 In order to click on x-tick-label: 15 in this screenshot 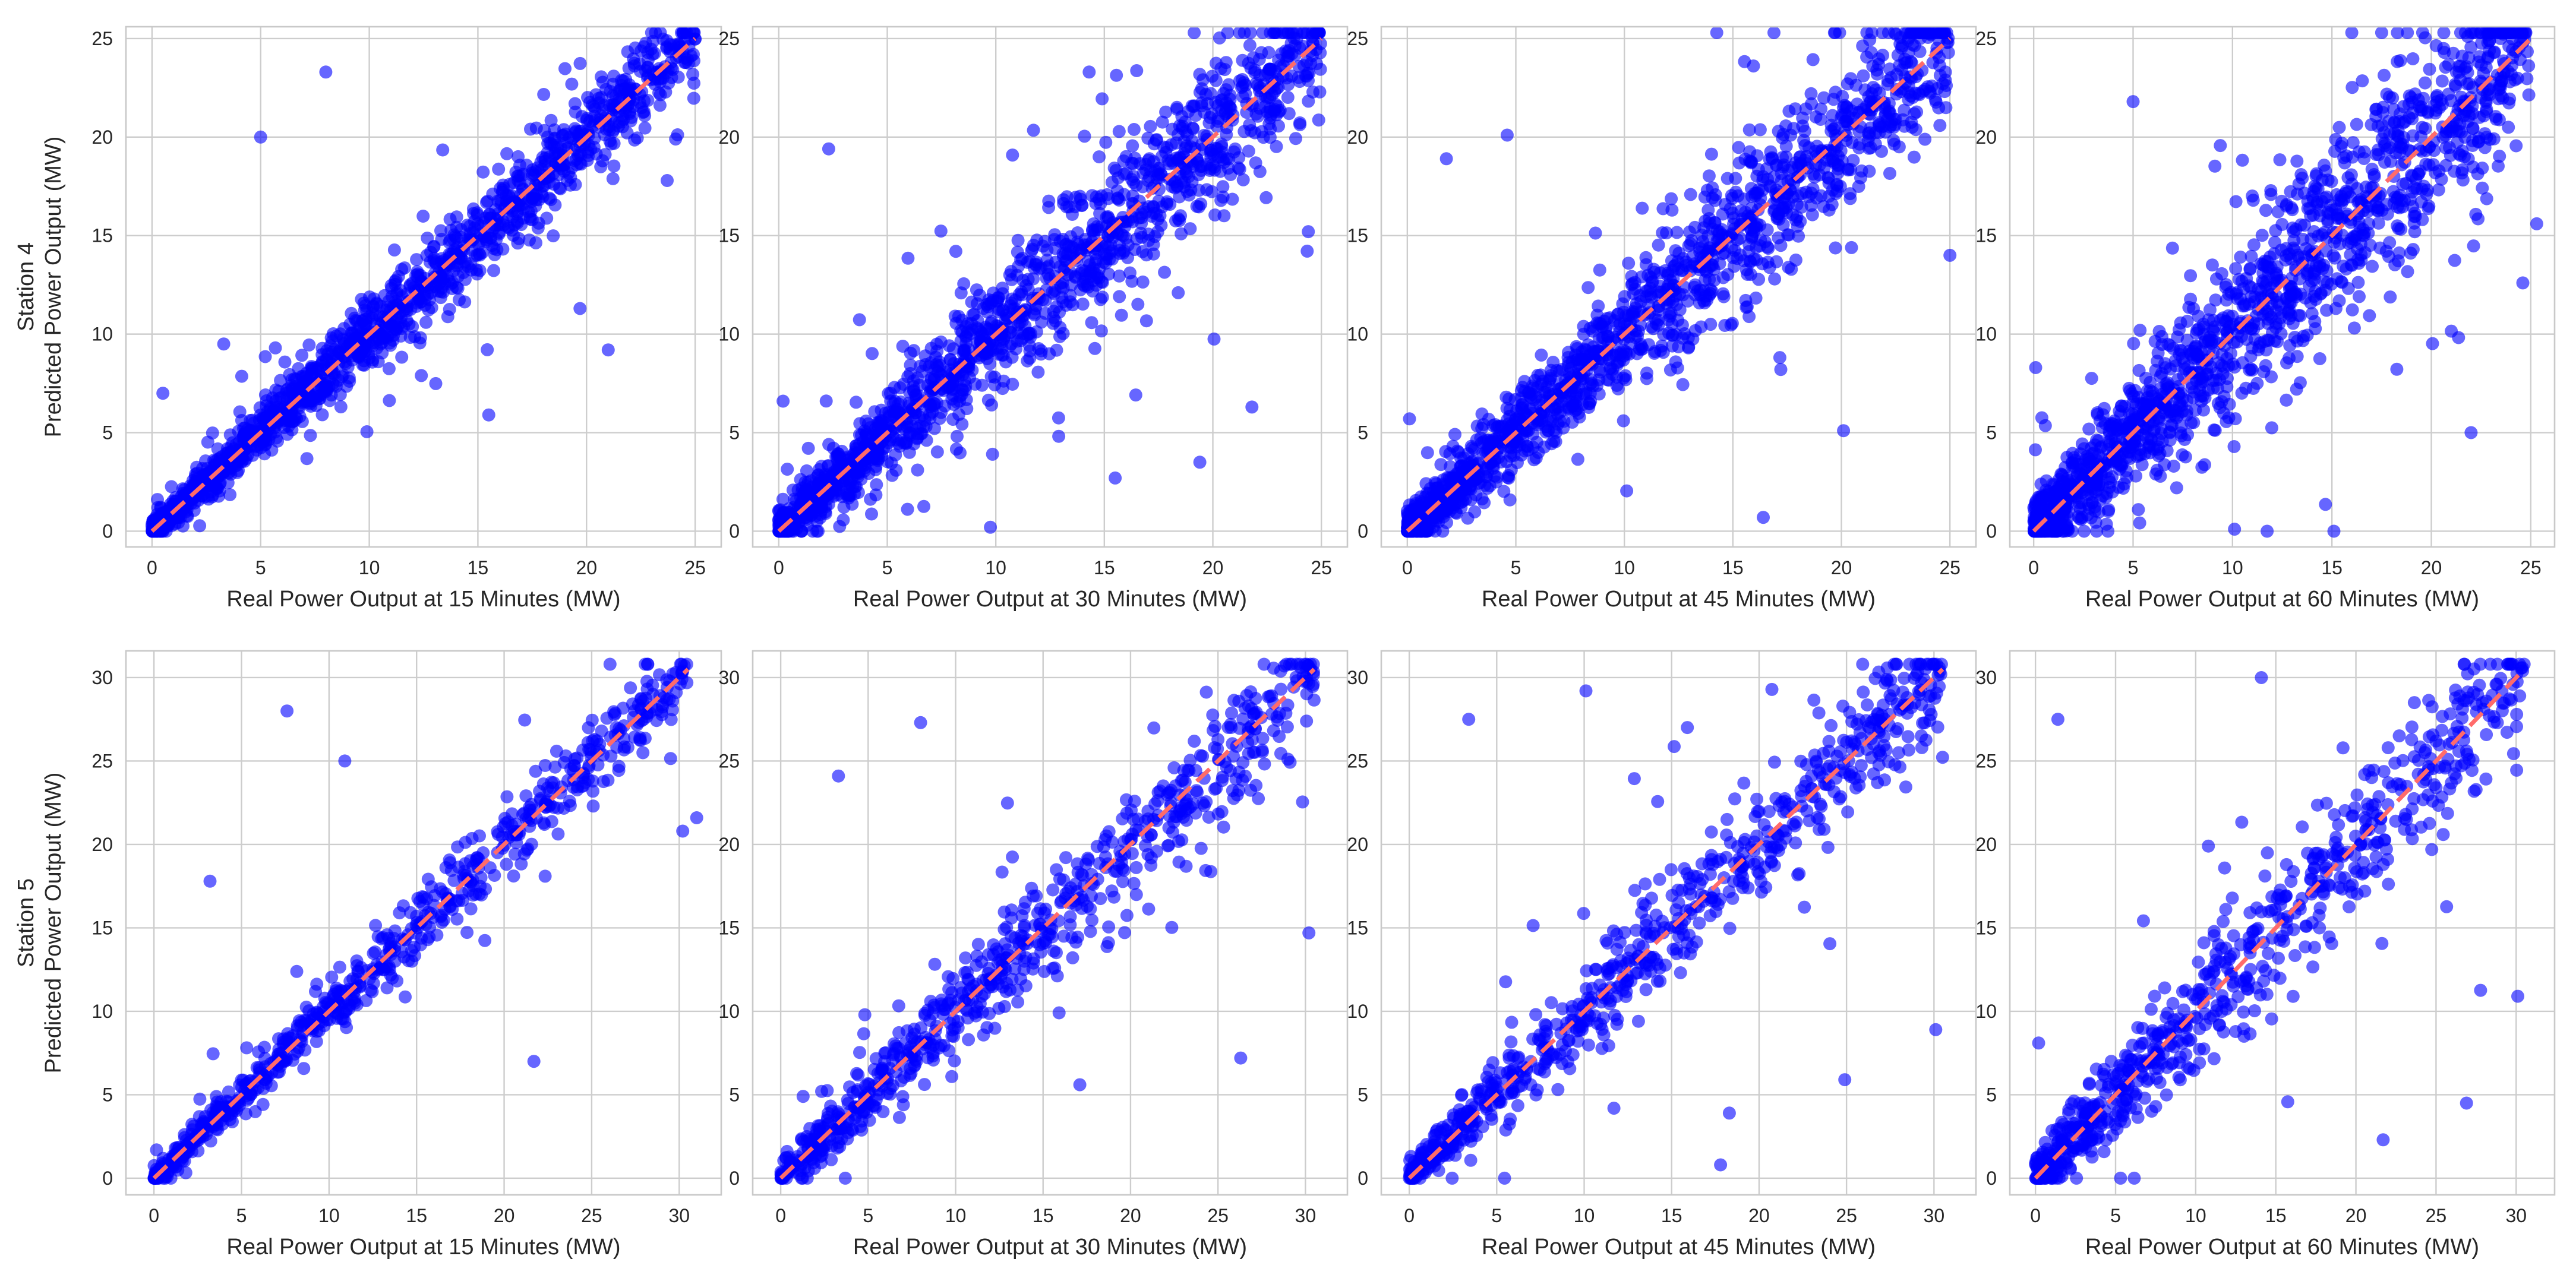, I will do `click(1733, 568)`.